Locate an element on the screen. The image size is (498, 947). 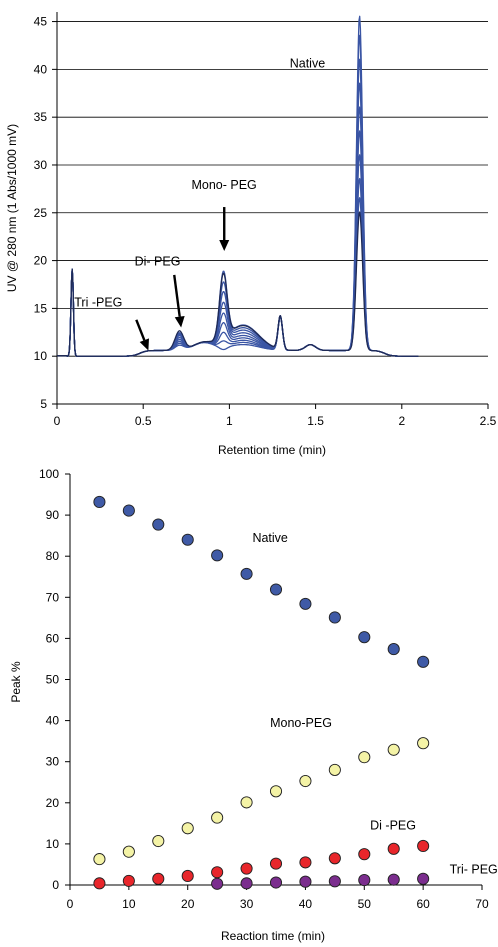
x-tick-label: 2 is located at coordinates (401, 421).